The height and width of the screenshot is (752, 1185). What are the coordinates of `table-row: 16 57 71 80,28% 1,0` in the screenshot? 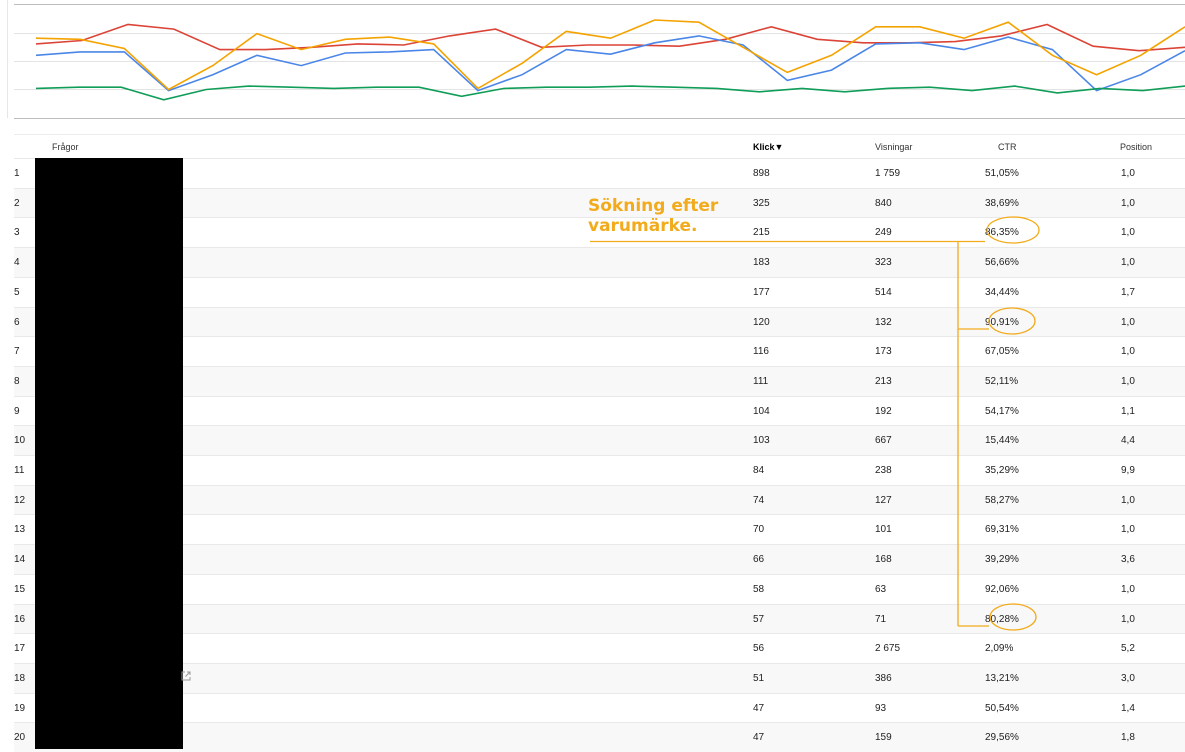 It's located at (599, 618).